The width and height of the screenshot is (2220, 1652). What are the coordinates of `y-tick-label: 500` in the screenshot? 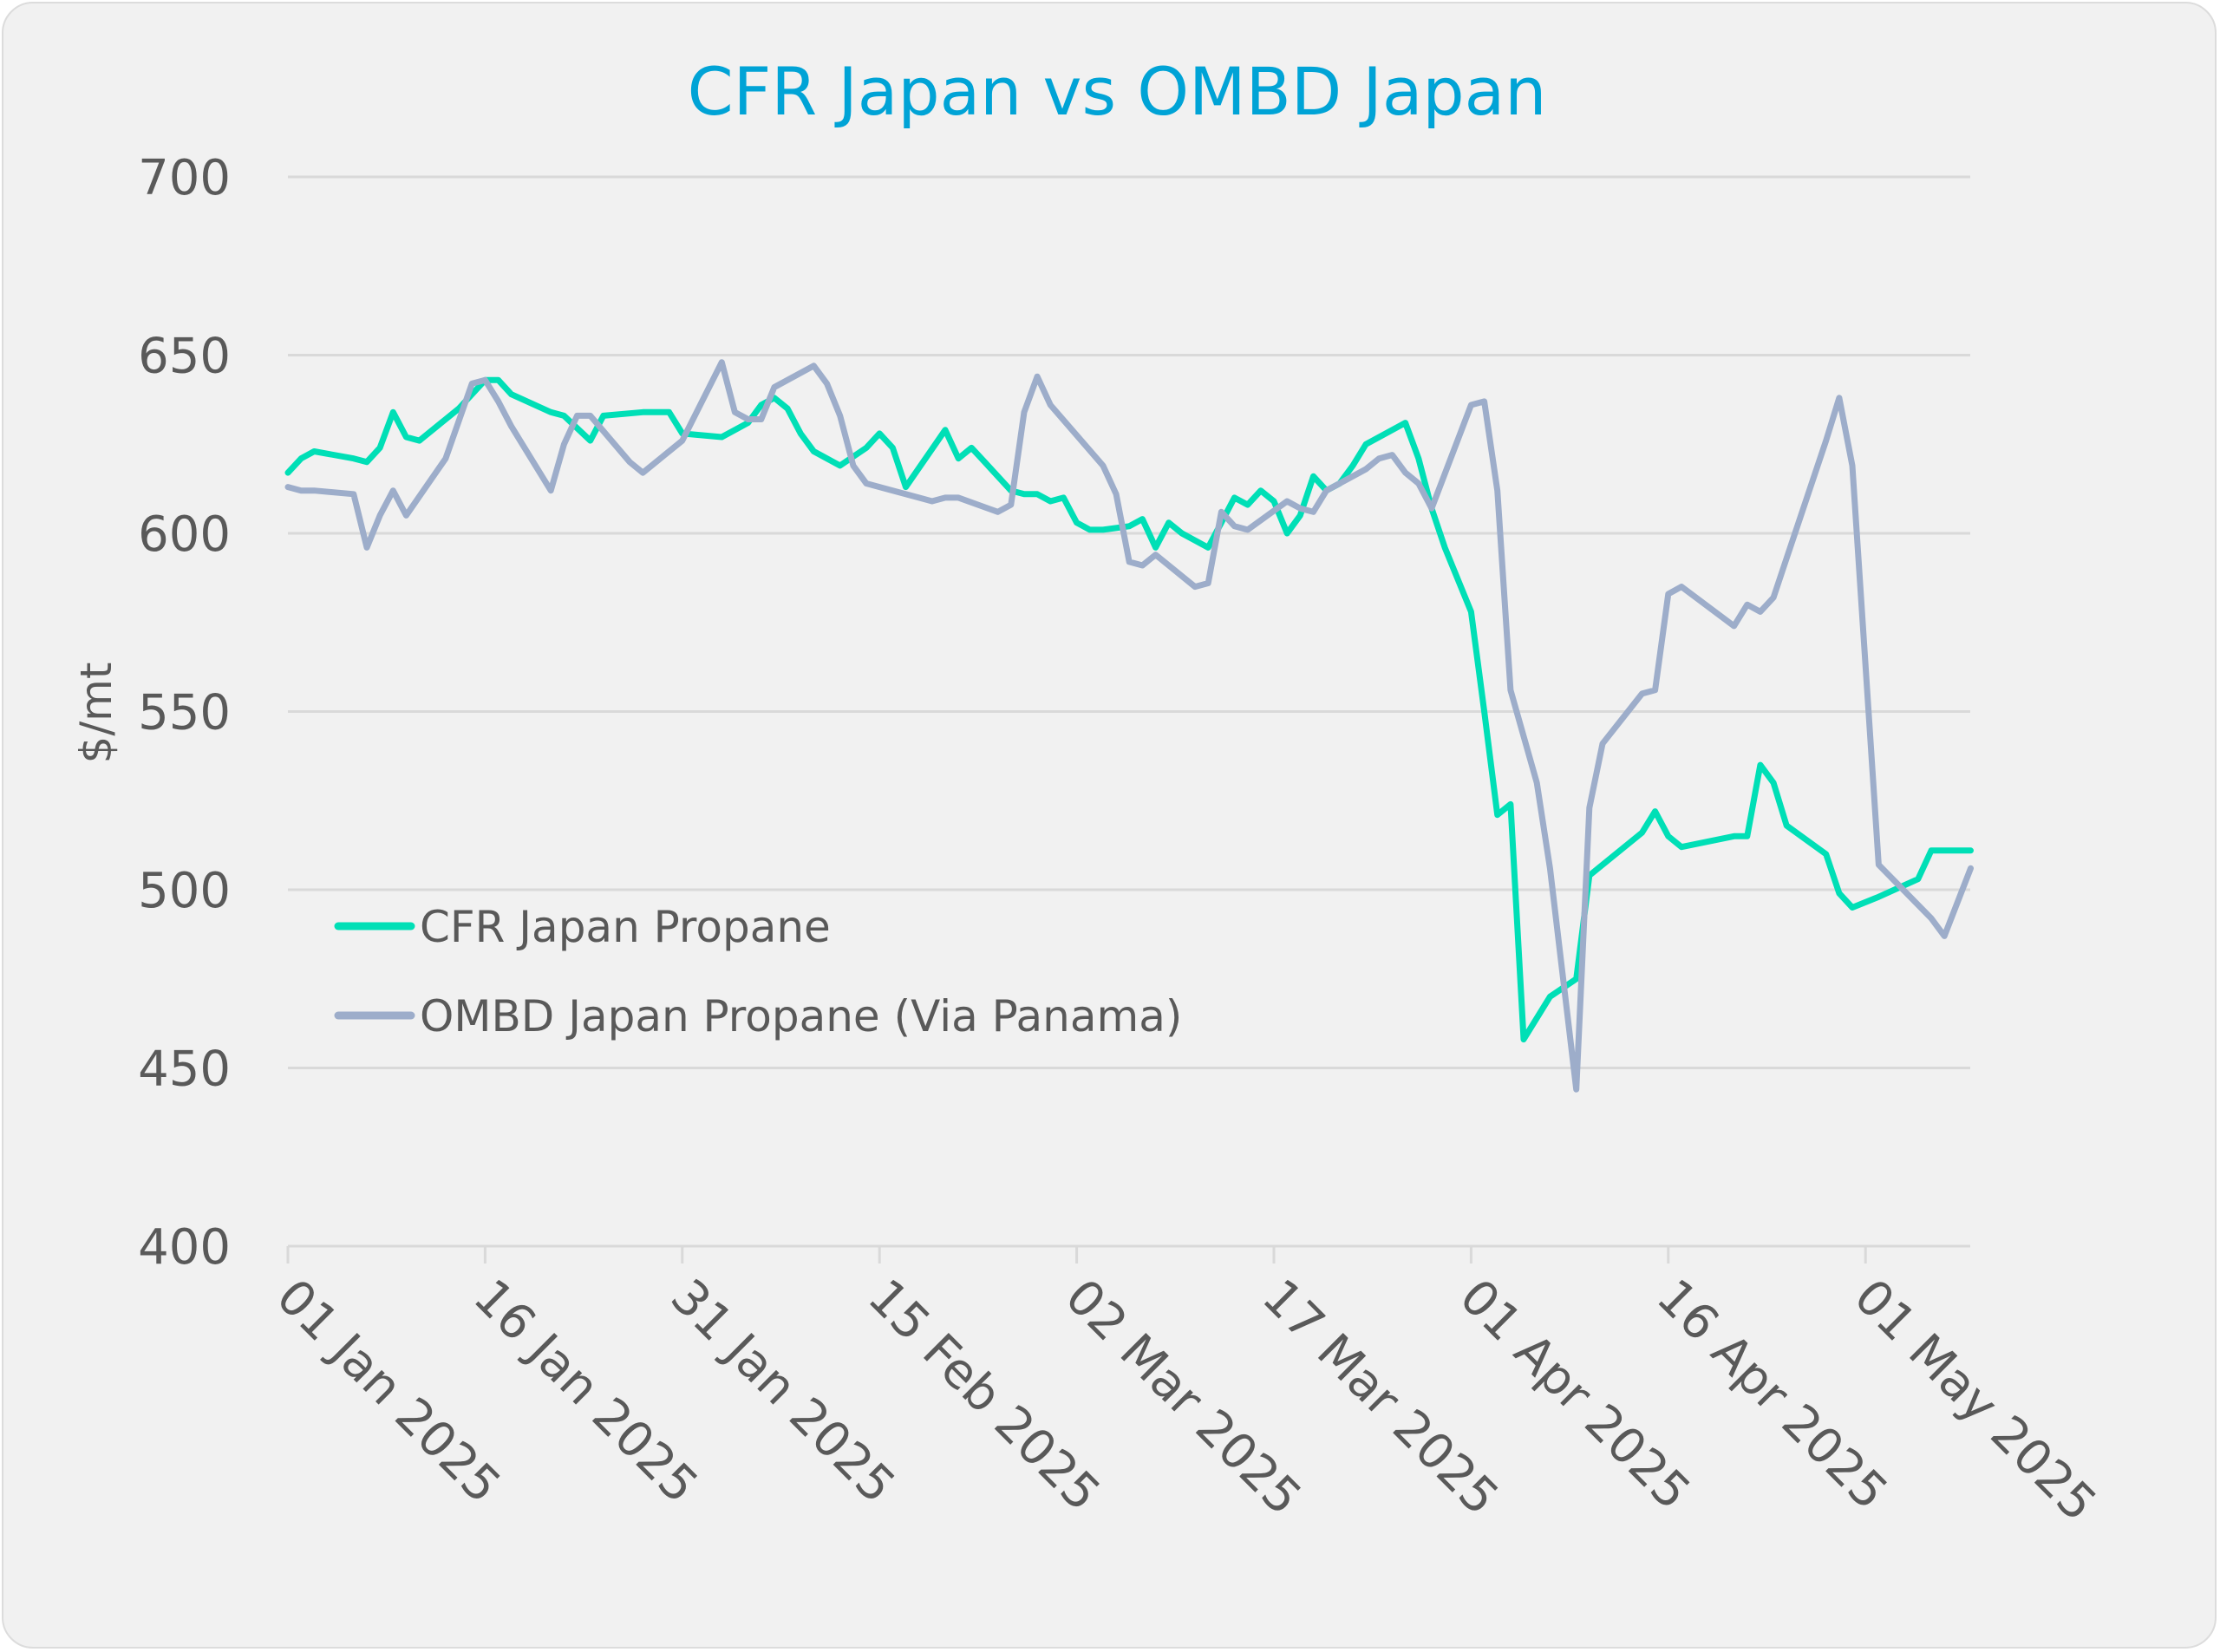 It's located at (184, 891).